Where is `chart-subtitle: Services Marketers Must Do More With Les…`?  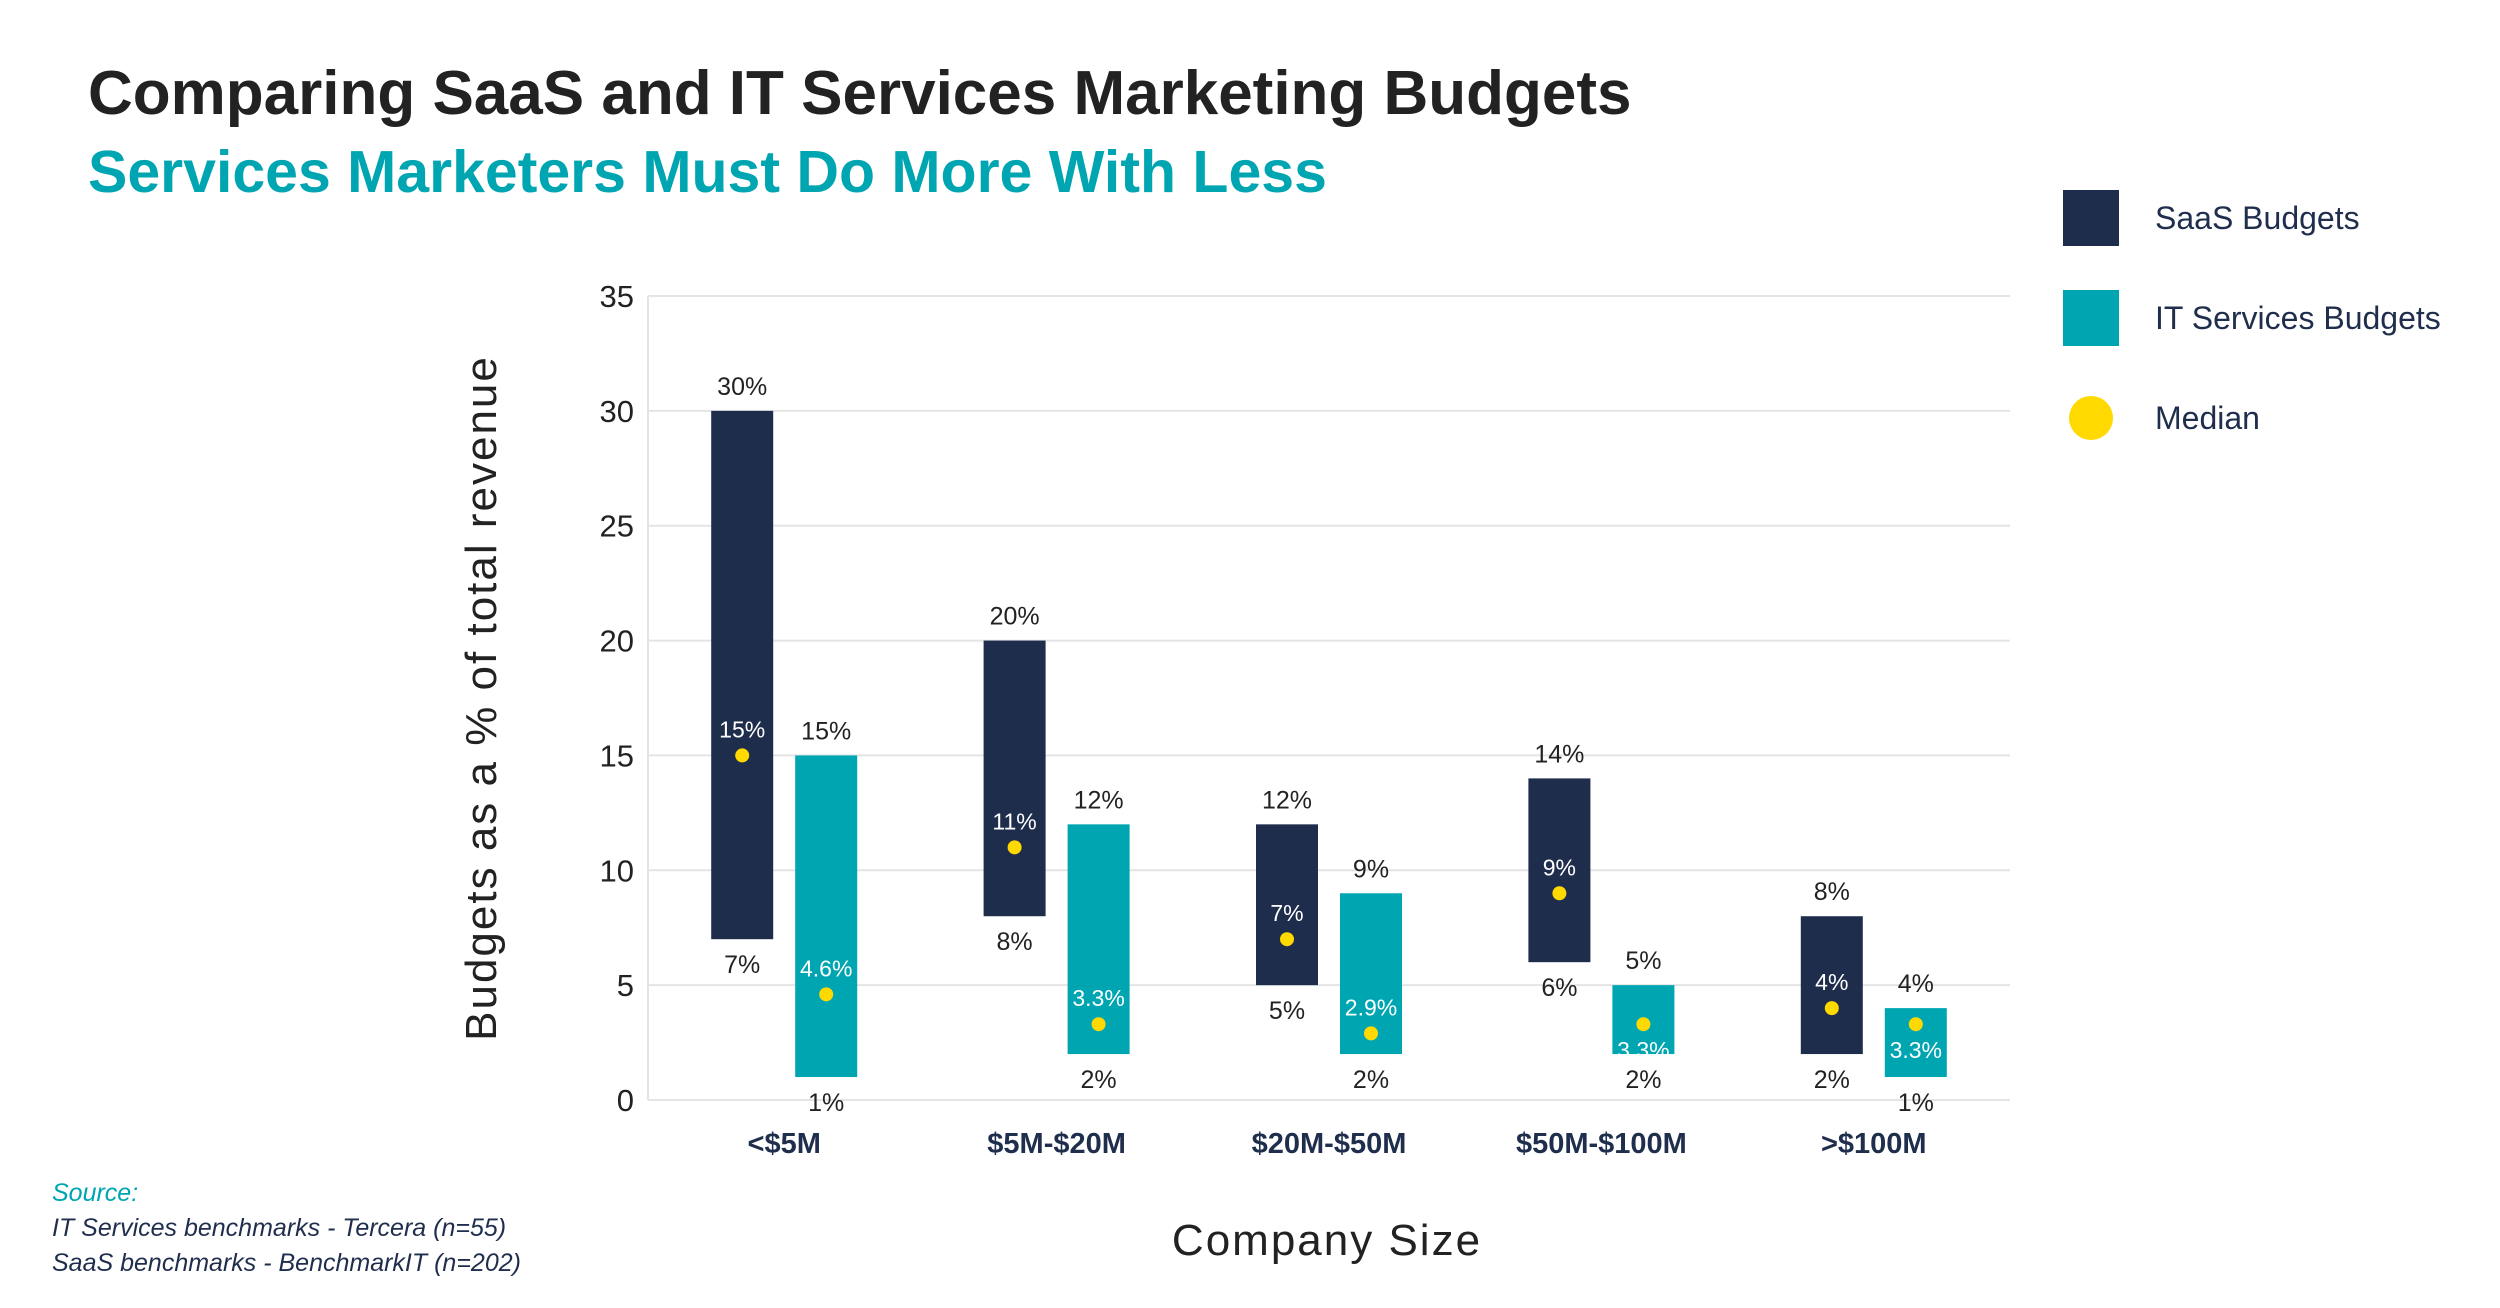 chart-subtitle: Services Marketers Must Do More With Les… is located at coordinates (707, 172).